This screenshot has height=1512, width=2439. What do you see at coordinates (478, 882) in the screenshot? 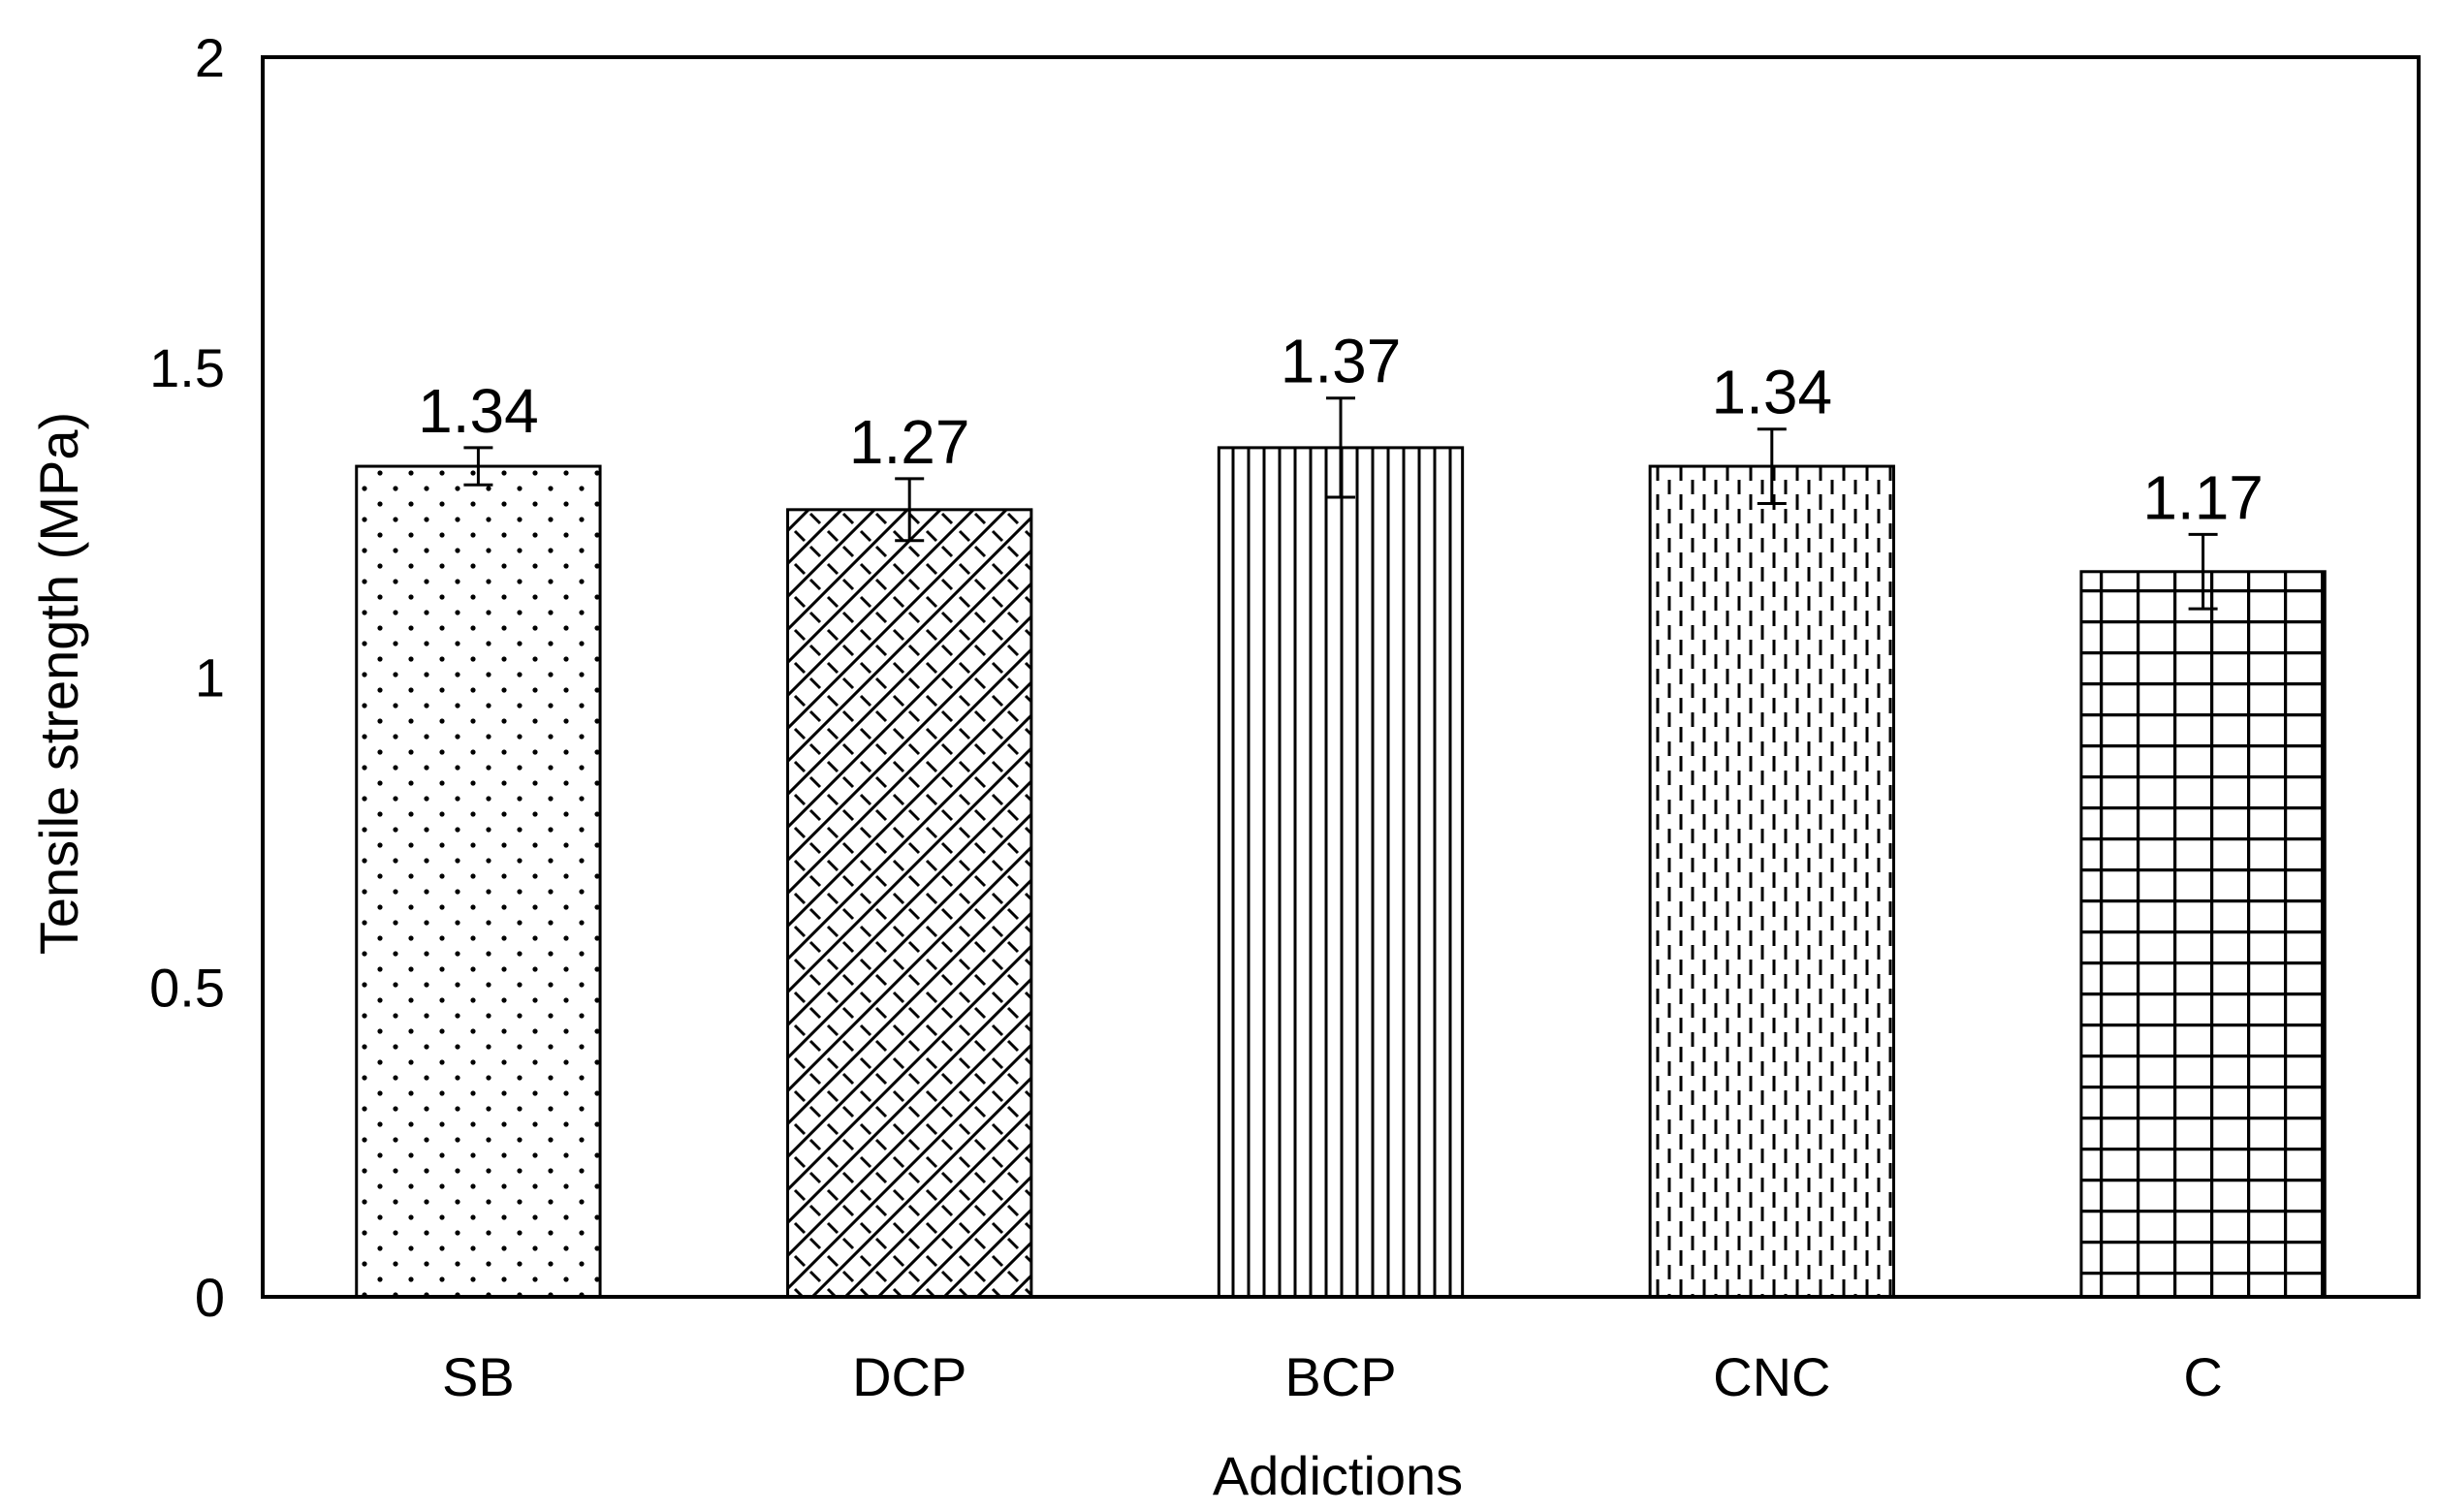
I see `bar-sb` at bounding box center [478, 882].